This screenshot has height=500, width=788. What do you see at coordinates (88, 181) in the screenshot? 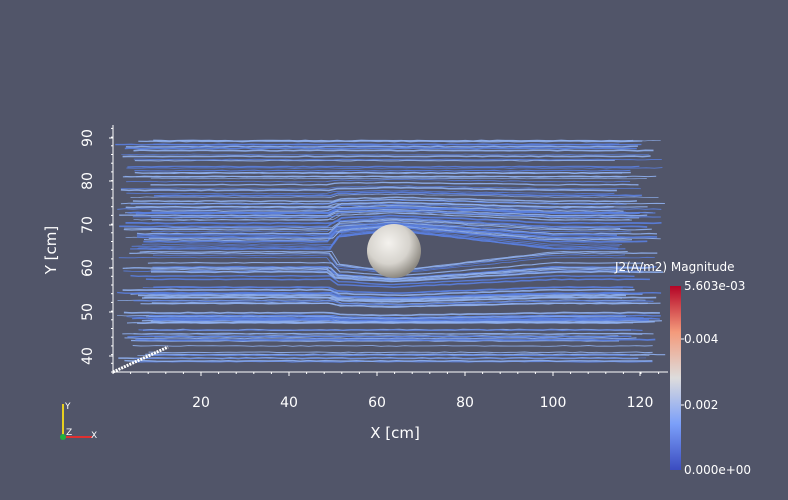
I see `y-tick-label: 80` at bounding box center [88, 181].